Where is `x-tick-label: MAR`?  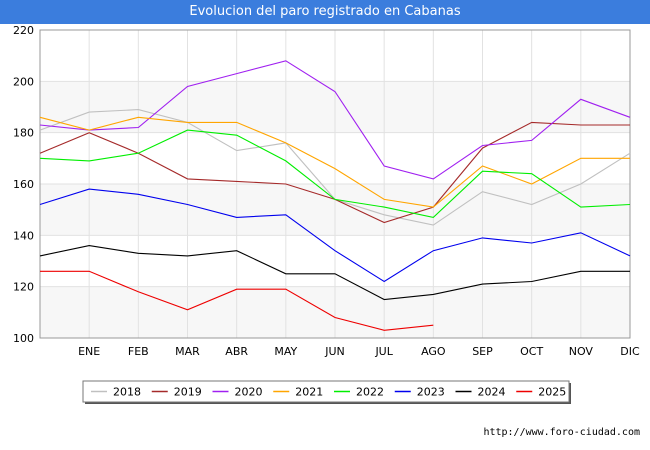
x-tick-label: MAR is located at coordinates (187, 351).